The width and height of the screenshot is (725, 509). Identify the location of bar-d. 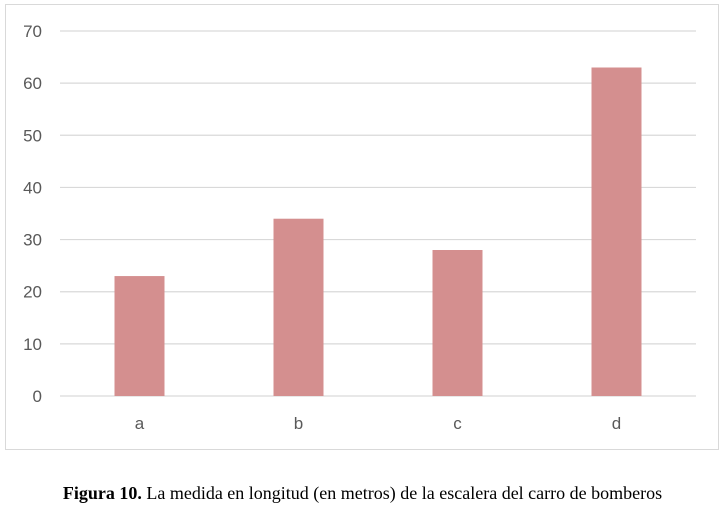
(616, 231).